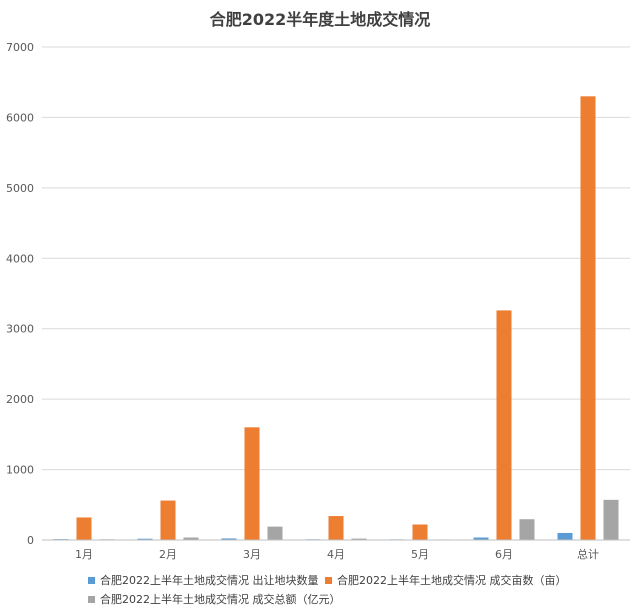 Image resolution: width=640 pixels, height=615 pixels. I want to click on y-tick-label-0: 0, so click(30, 540).